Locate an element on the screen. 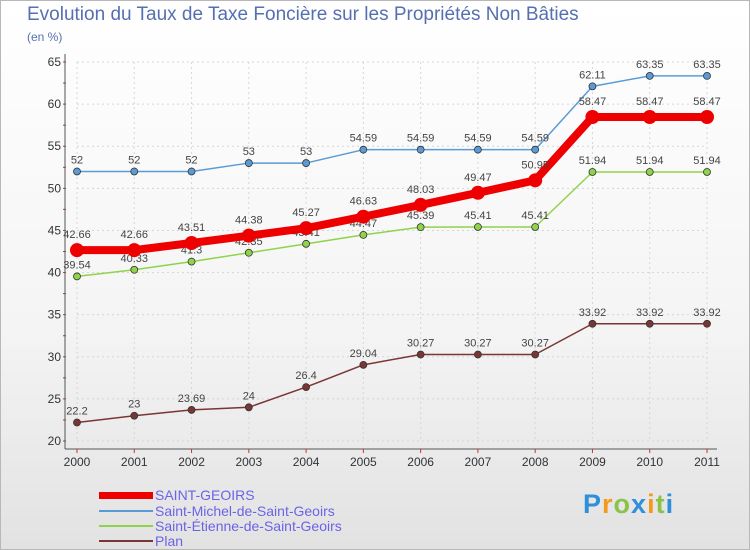 Image resolution: width=750 pixels, height=550 pixels. data-label: 40.33 is located at coordinates (135, 259).